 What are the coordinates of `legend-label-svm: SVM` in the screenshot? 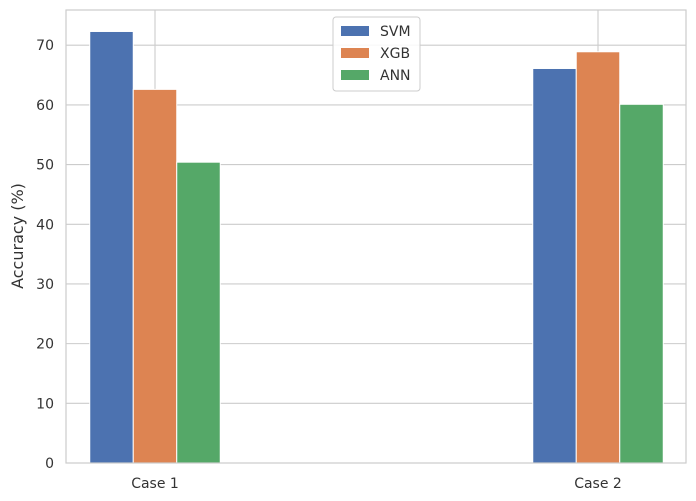 It's located at (395, 32).